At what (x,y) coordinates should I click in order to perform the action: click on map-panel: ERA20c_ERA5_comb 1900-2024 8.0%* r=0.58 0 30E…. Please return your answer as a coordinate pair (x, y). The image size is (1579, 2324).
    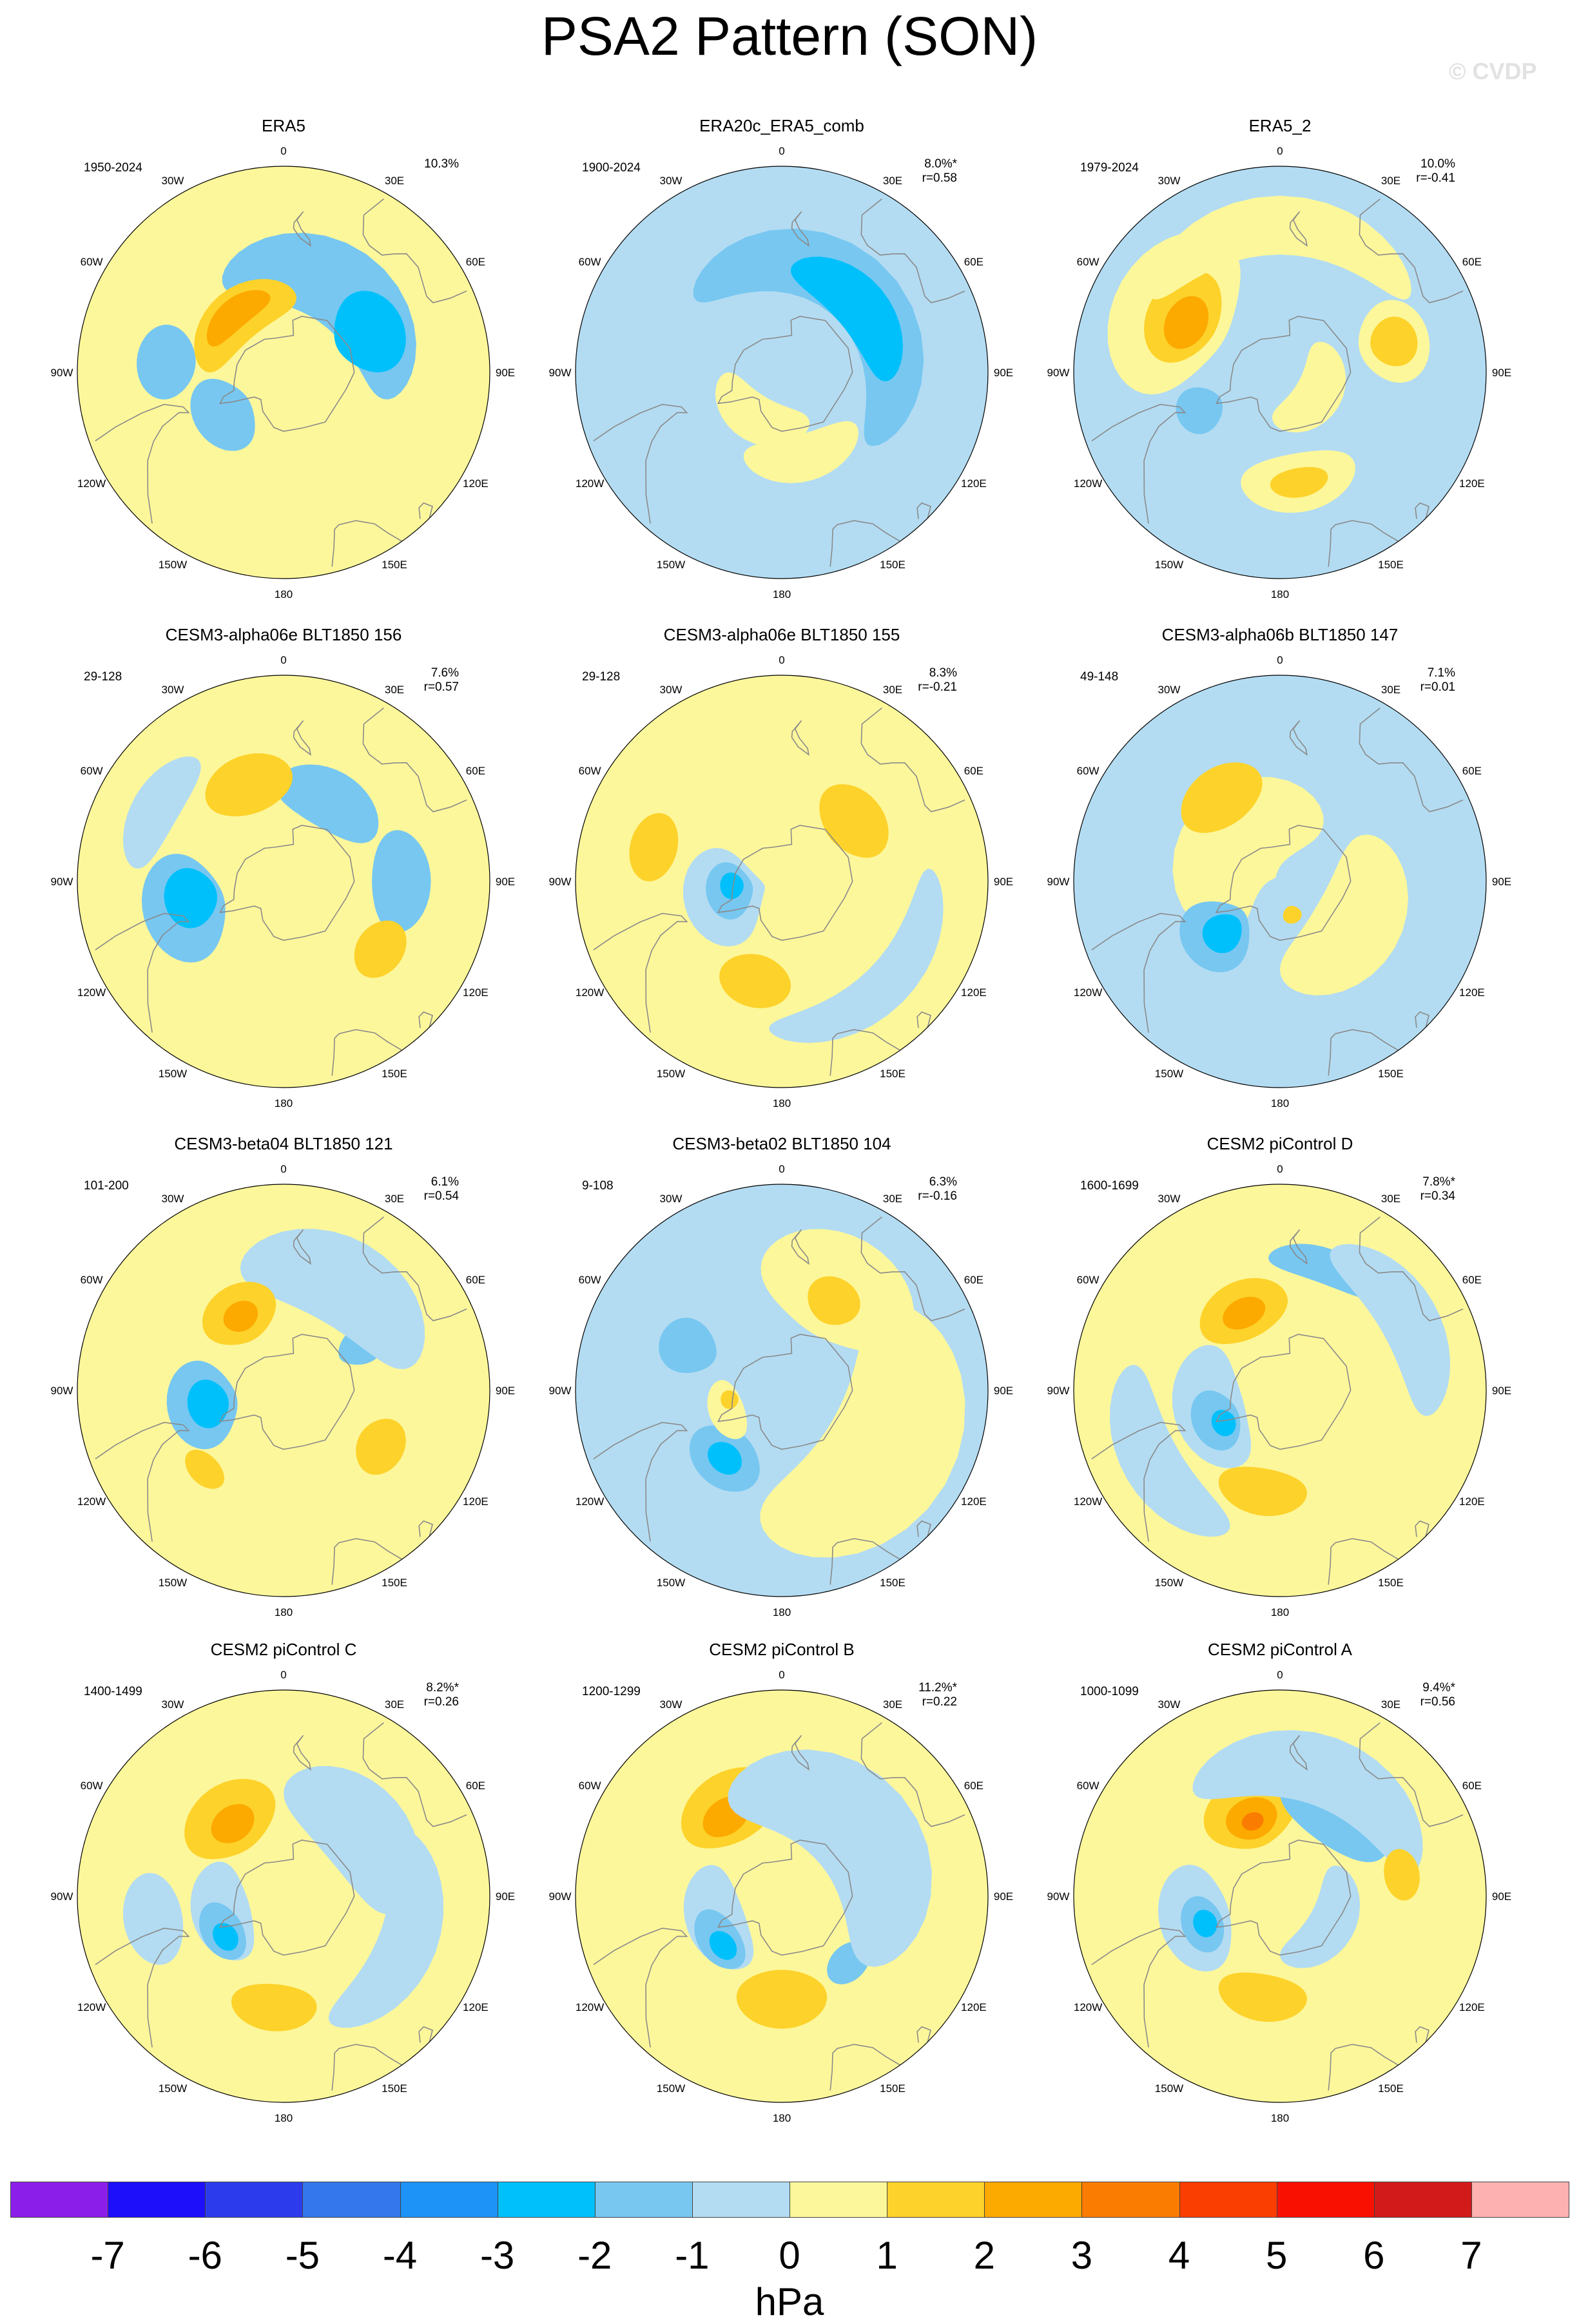
    Looking at the image, I should click on (781, 370).